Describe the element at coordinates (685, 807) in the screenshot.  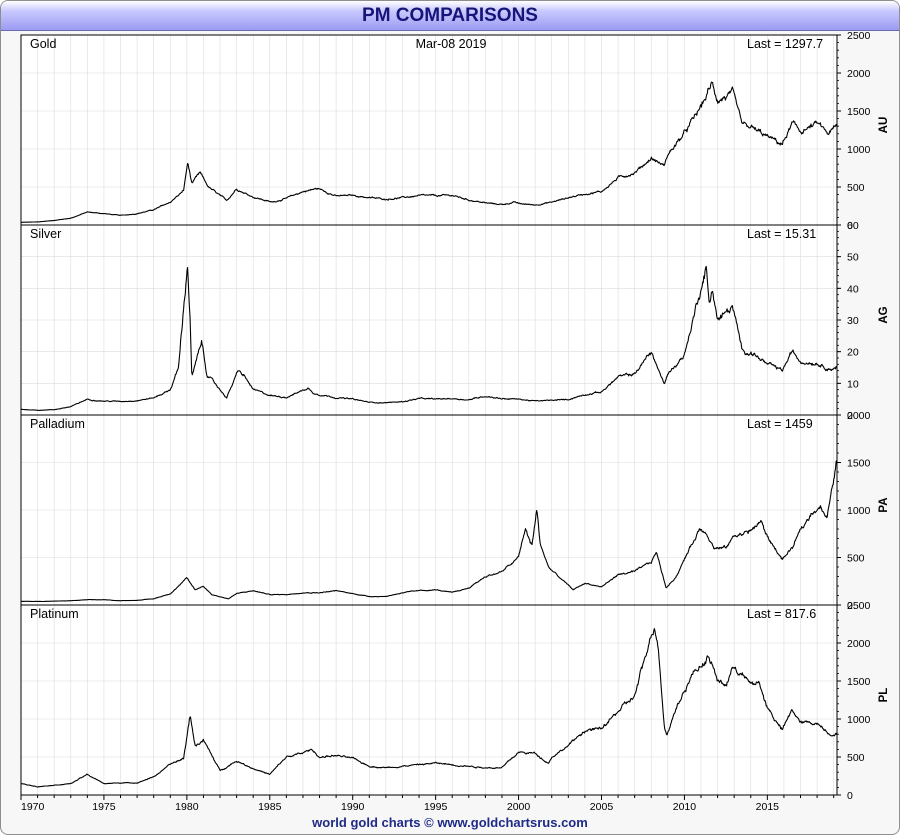
I see `x-tick-label: 2010` at that location.